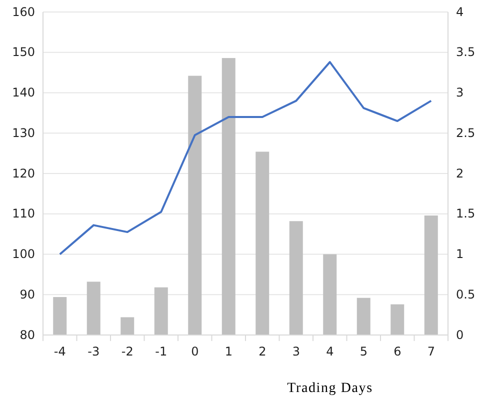 The height and width of the screenshot is (403, 484). I want to click on x-tick-label: 6, so click(398, 351).